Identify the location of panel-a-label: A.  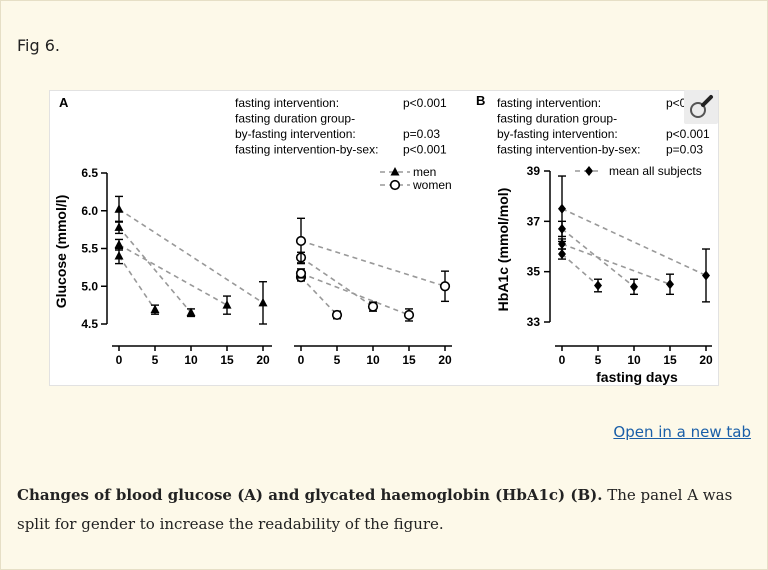
(64, 102).